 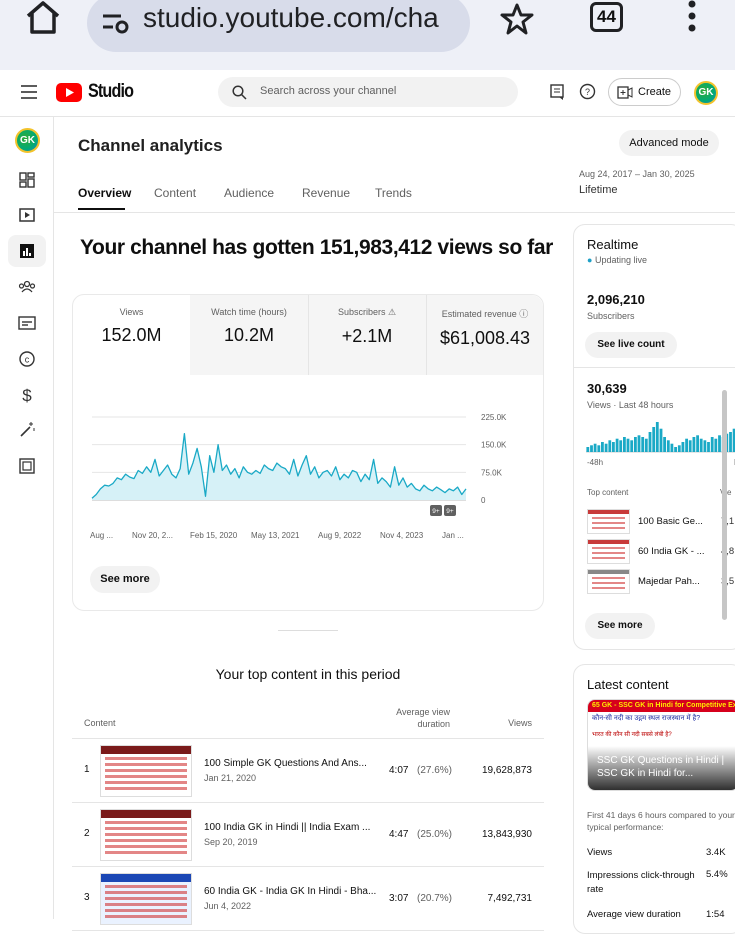 What do you see at coordinates (27, 251) in the screenshot?
I see `analytics-icon` at bounding box center [27, 251].